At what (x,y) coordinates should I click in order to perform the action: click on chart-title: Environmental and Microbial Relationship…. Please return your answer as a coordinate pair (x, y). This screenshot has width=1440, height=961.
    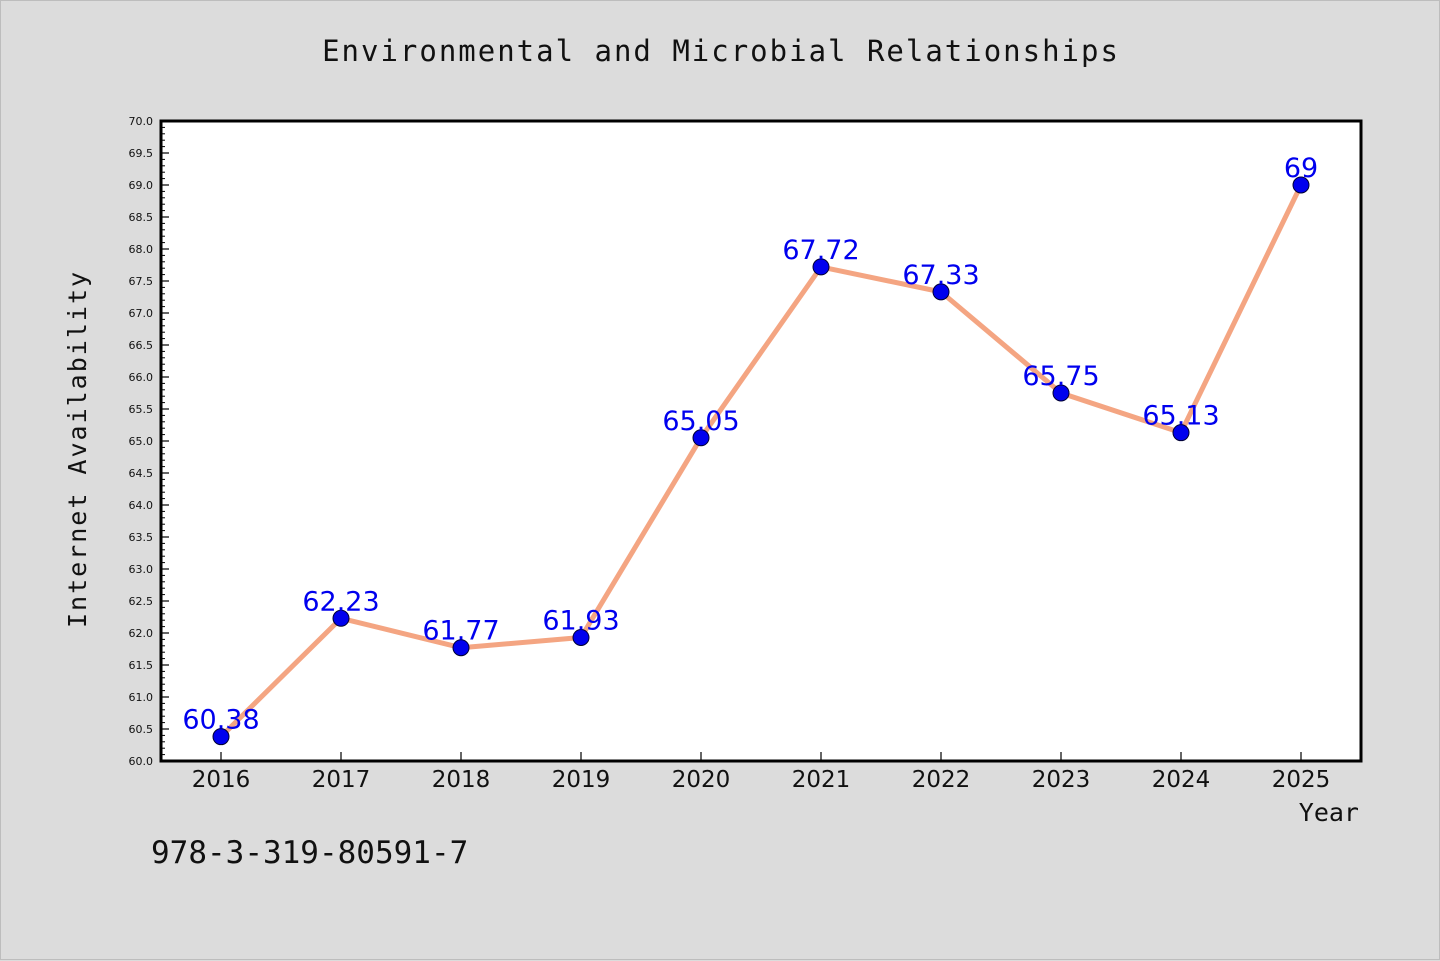
    Looking at the image, I should click on (721, 51).